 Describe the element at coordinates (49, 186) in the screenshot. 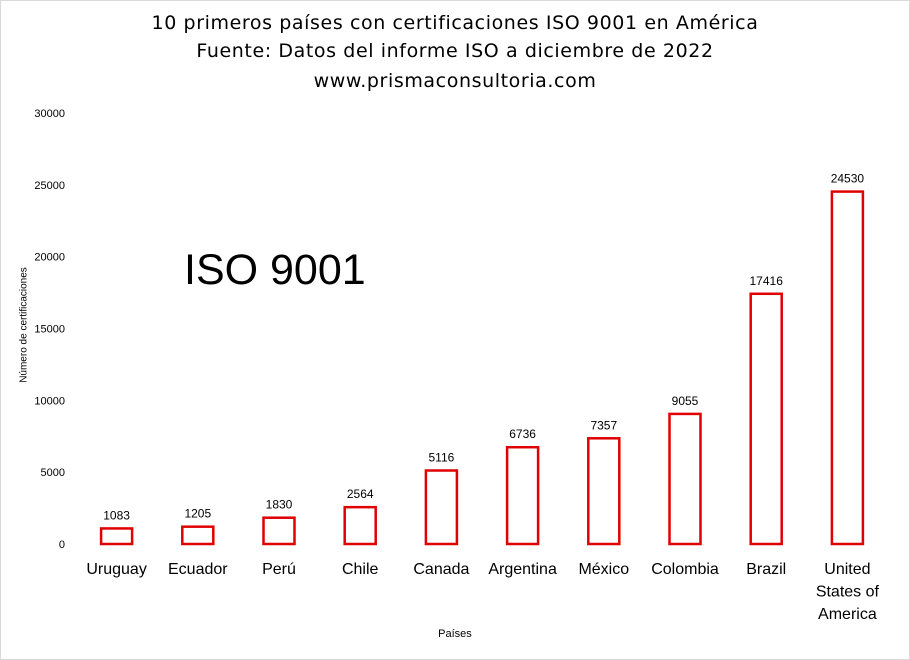

I see `y-tick-label-5: 25000` at that location.